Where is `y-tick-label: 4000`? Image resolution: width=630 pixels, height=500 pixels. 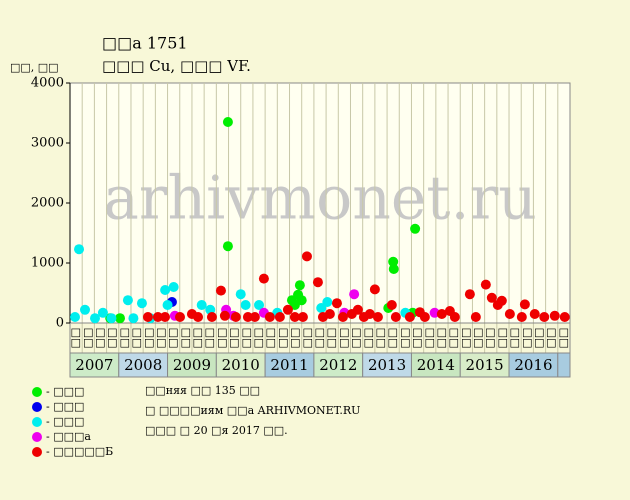 y-tick-label: 4000 is located at coordinates (47, 83).